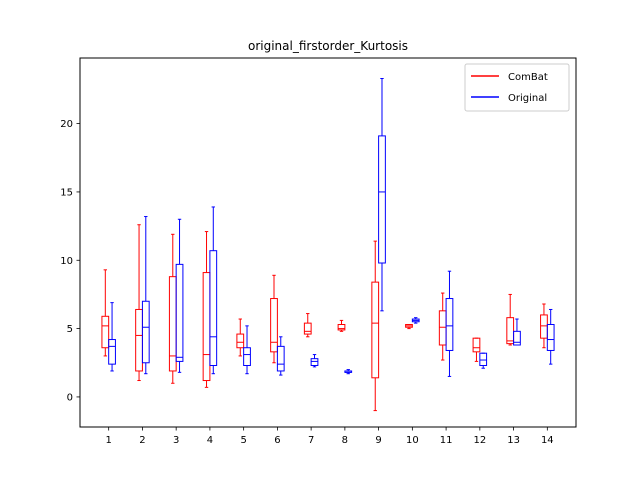  I want to click on x-tick-label: 8, so click(345, 440).